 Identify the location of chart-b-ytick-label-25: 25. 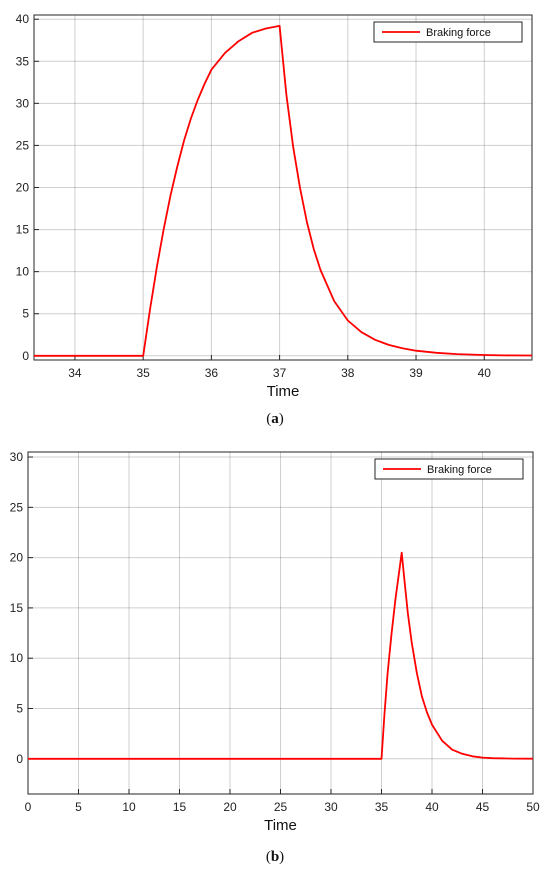
(17, 507).